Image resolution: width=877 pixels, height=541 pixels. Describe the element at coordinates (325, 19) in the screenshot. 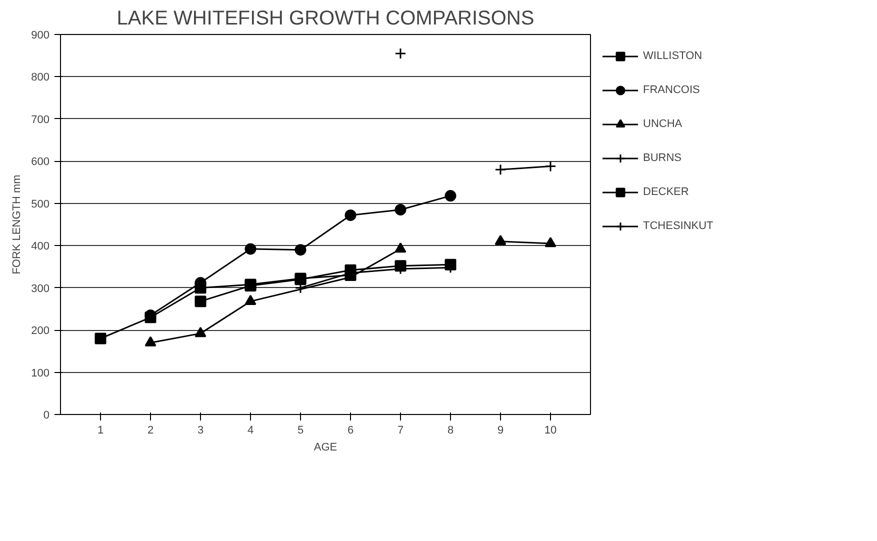

I see `chart-title: LAKE WHITEFISH GROWTH COMPARISONS` at that location.